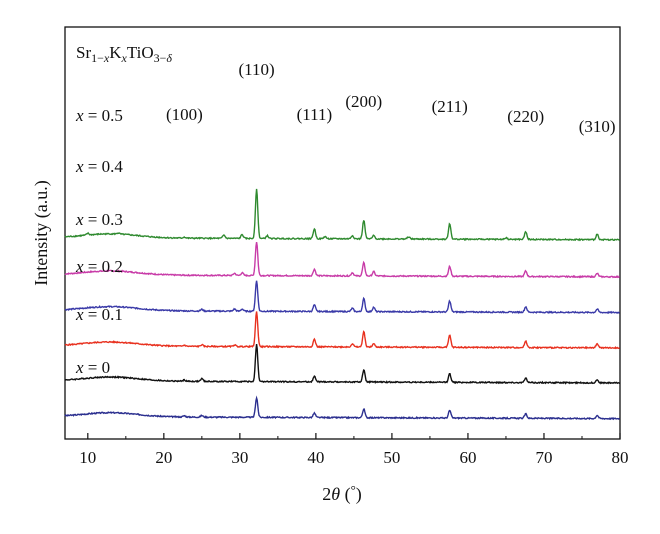 The image size is (660, 534). I want to click on x-tick-label: 80, so click(620, 457).